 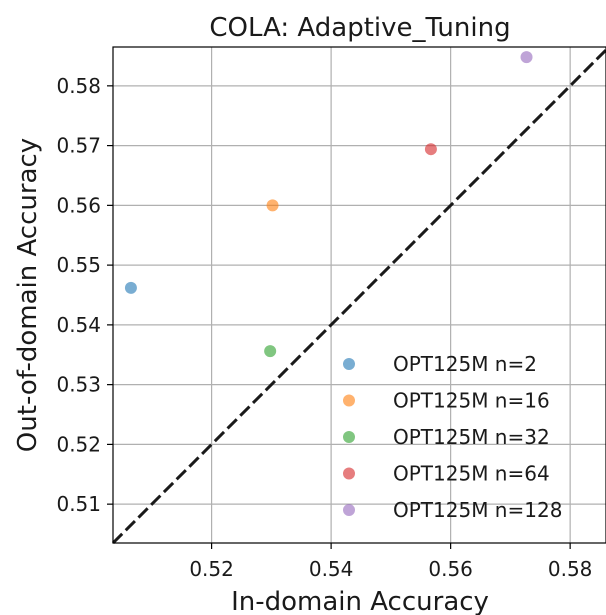 What do you see at coordinates (78, 504) in the screenshot?
I see `y-tick-label: 0.51` at bounding box center [78, 504].